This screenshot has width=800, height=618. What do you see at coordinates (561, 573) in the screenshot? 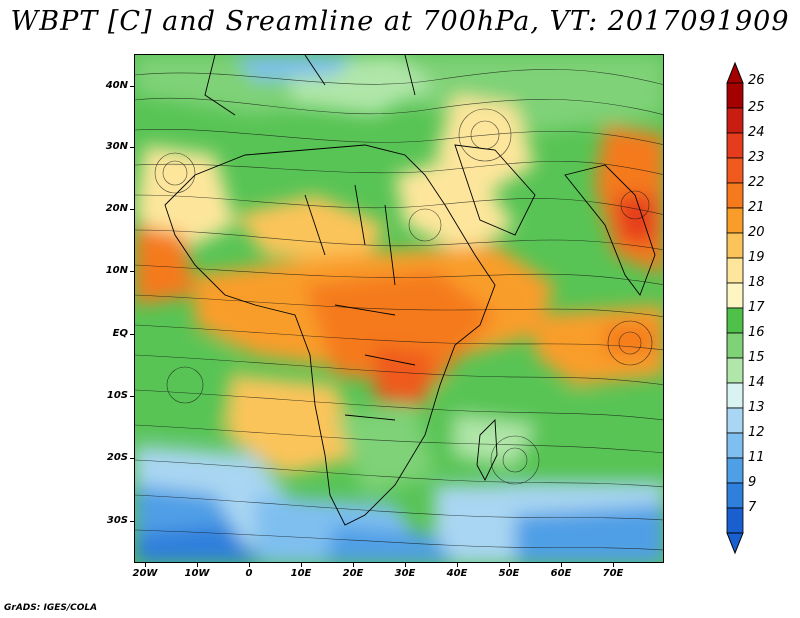
I see `lon-label-60e: 60E` at bounding box center [561, 573].